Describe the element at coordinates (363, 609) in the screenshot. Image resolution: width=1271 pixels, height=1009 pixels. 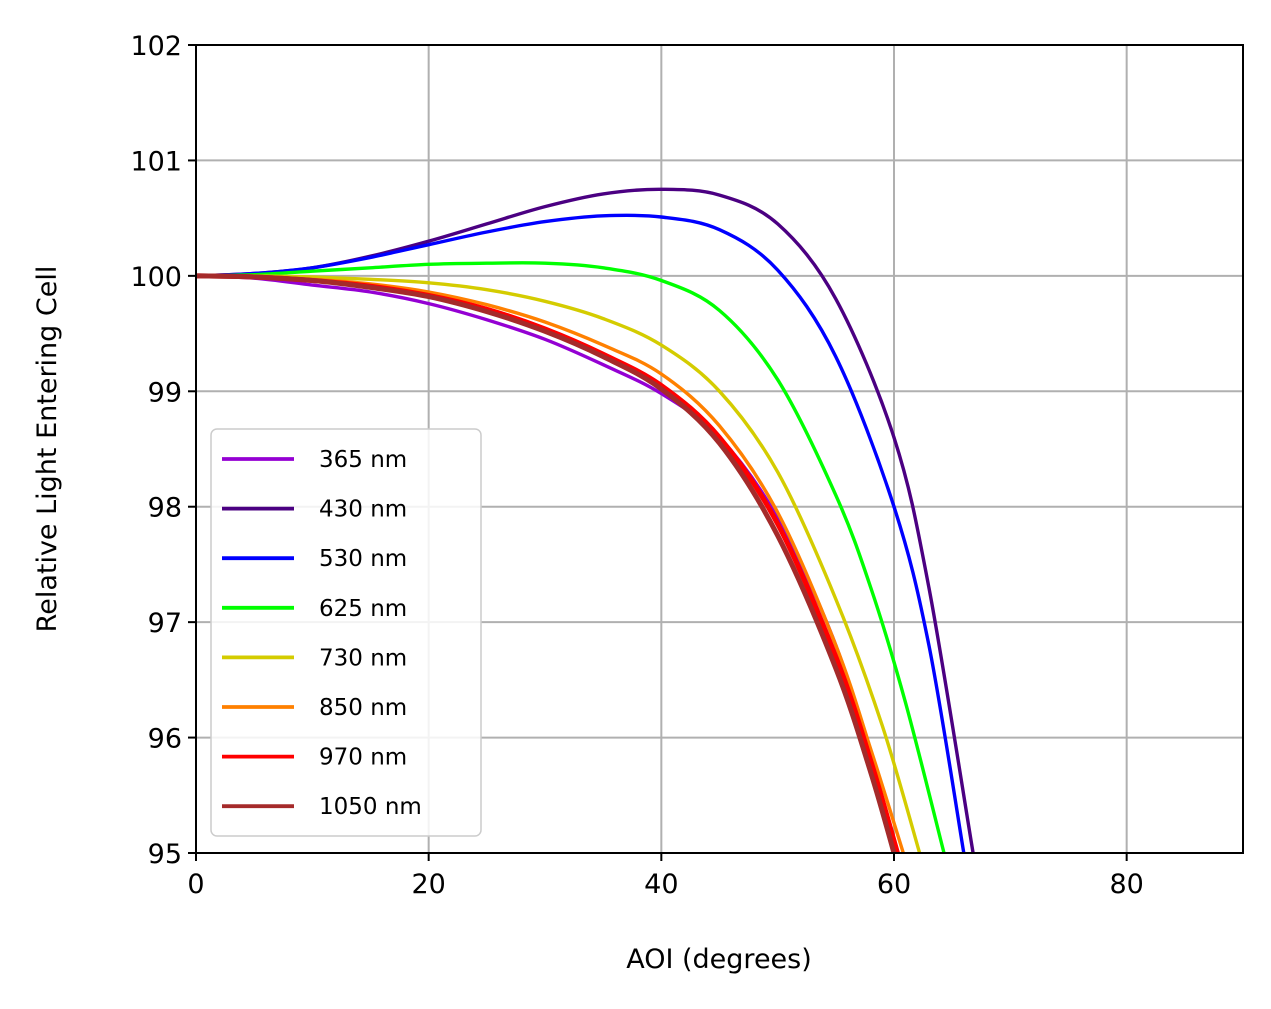
I see `legend-label: 625 nm` at that location.